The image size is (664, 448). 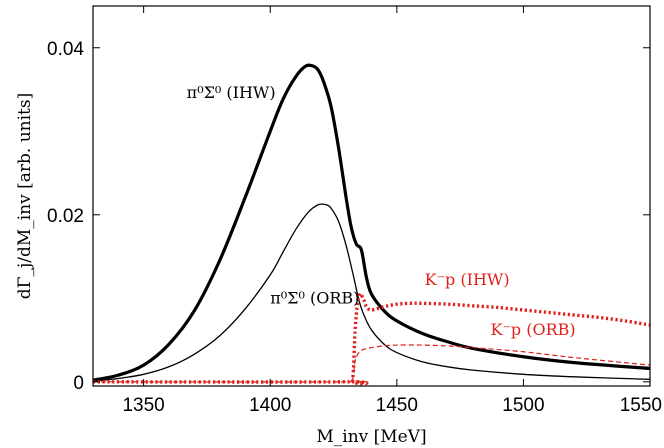 What do you see at coordinates (532, 329) in the screenshot?
I see `annotation-orb-k: K⁻p (ORB)` at bounding box center [532, 329].